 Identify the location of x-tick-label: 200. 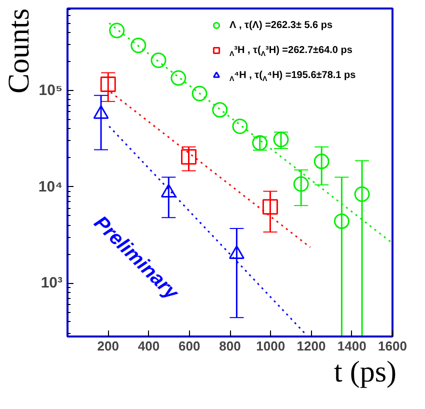
(108, 346).